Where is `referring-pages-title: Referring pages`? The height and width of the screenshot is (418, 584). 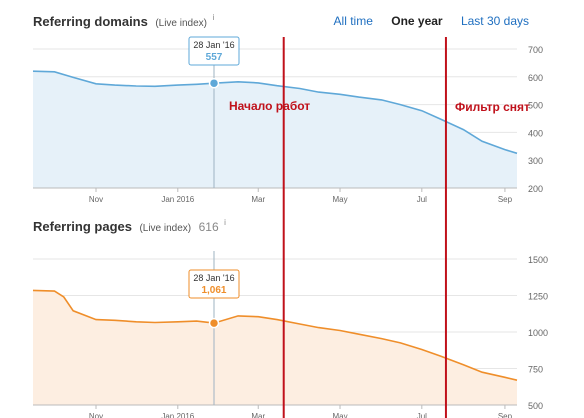 referring-pages-title: Referring pages is located at coordinates (82, 226).